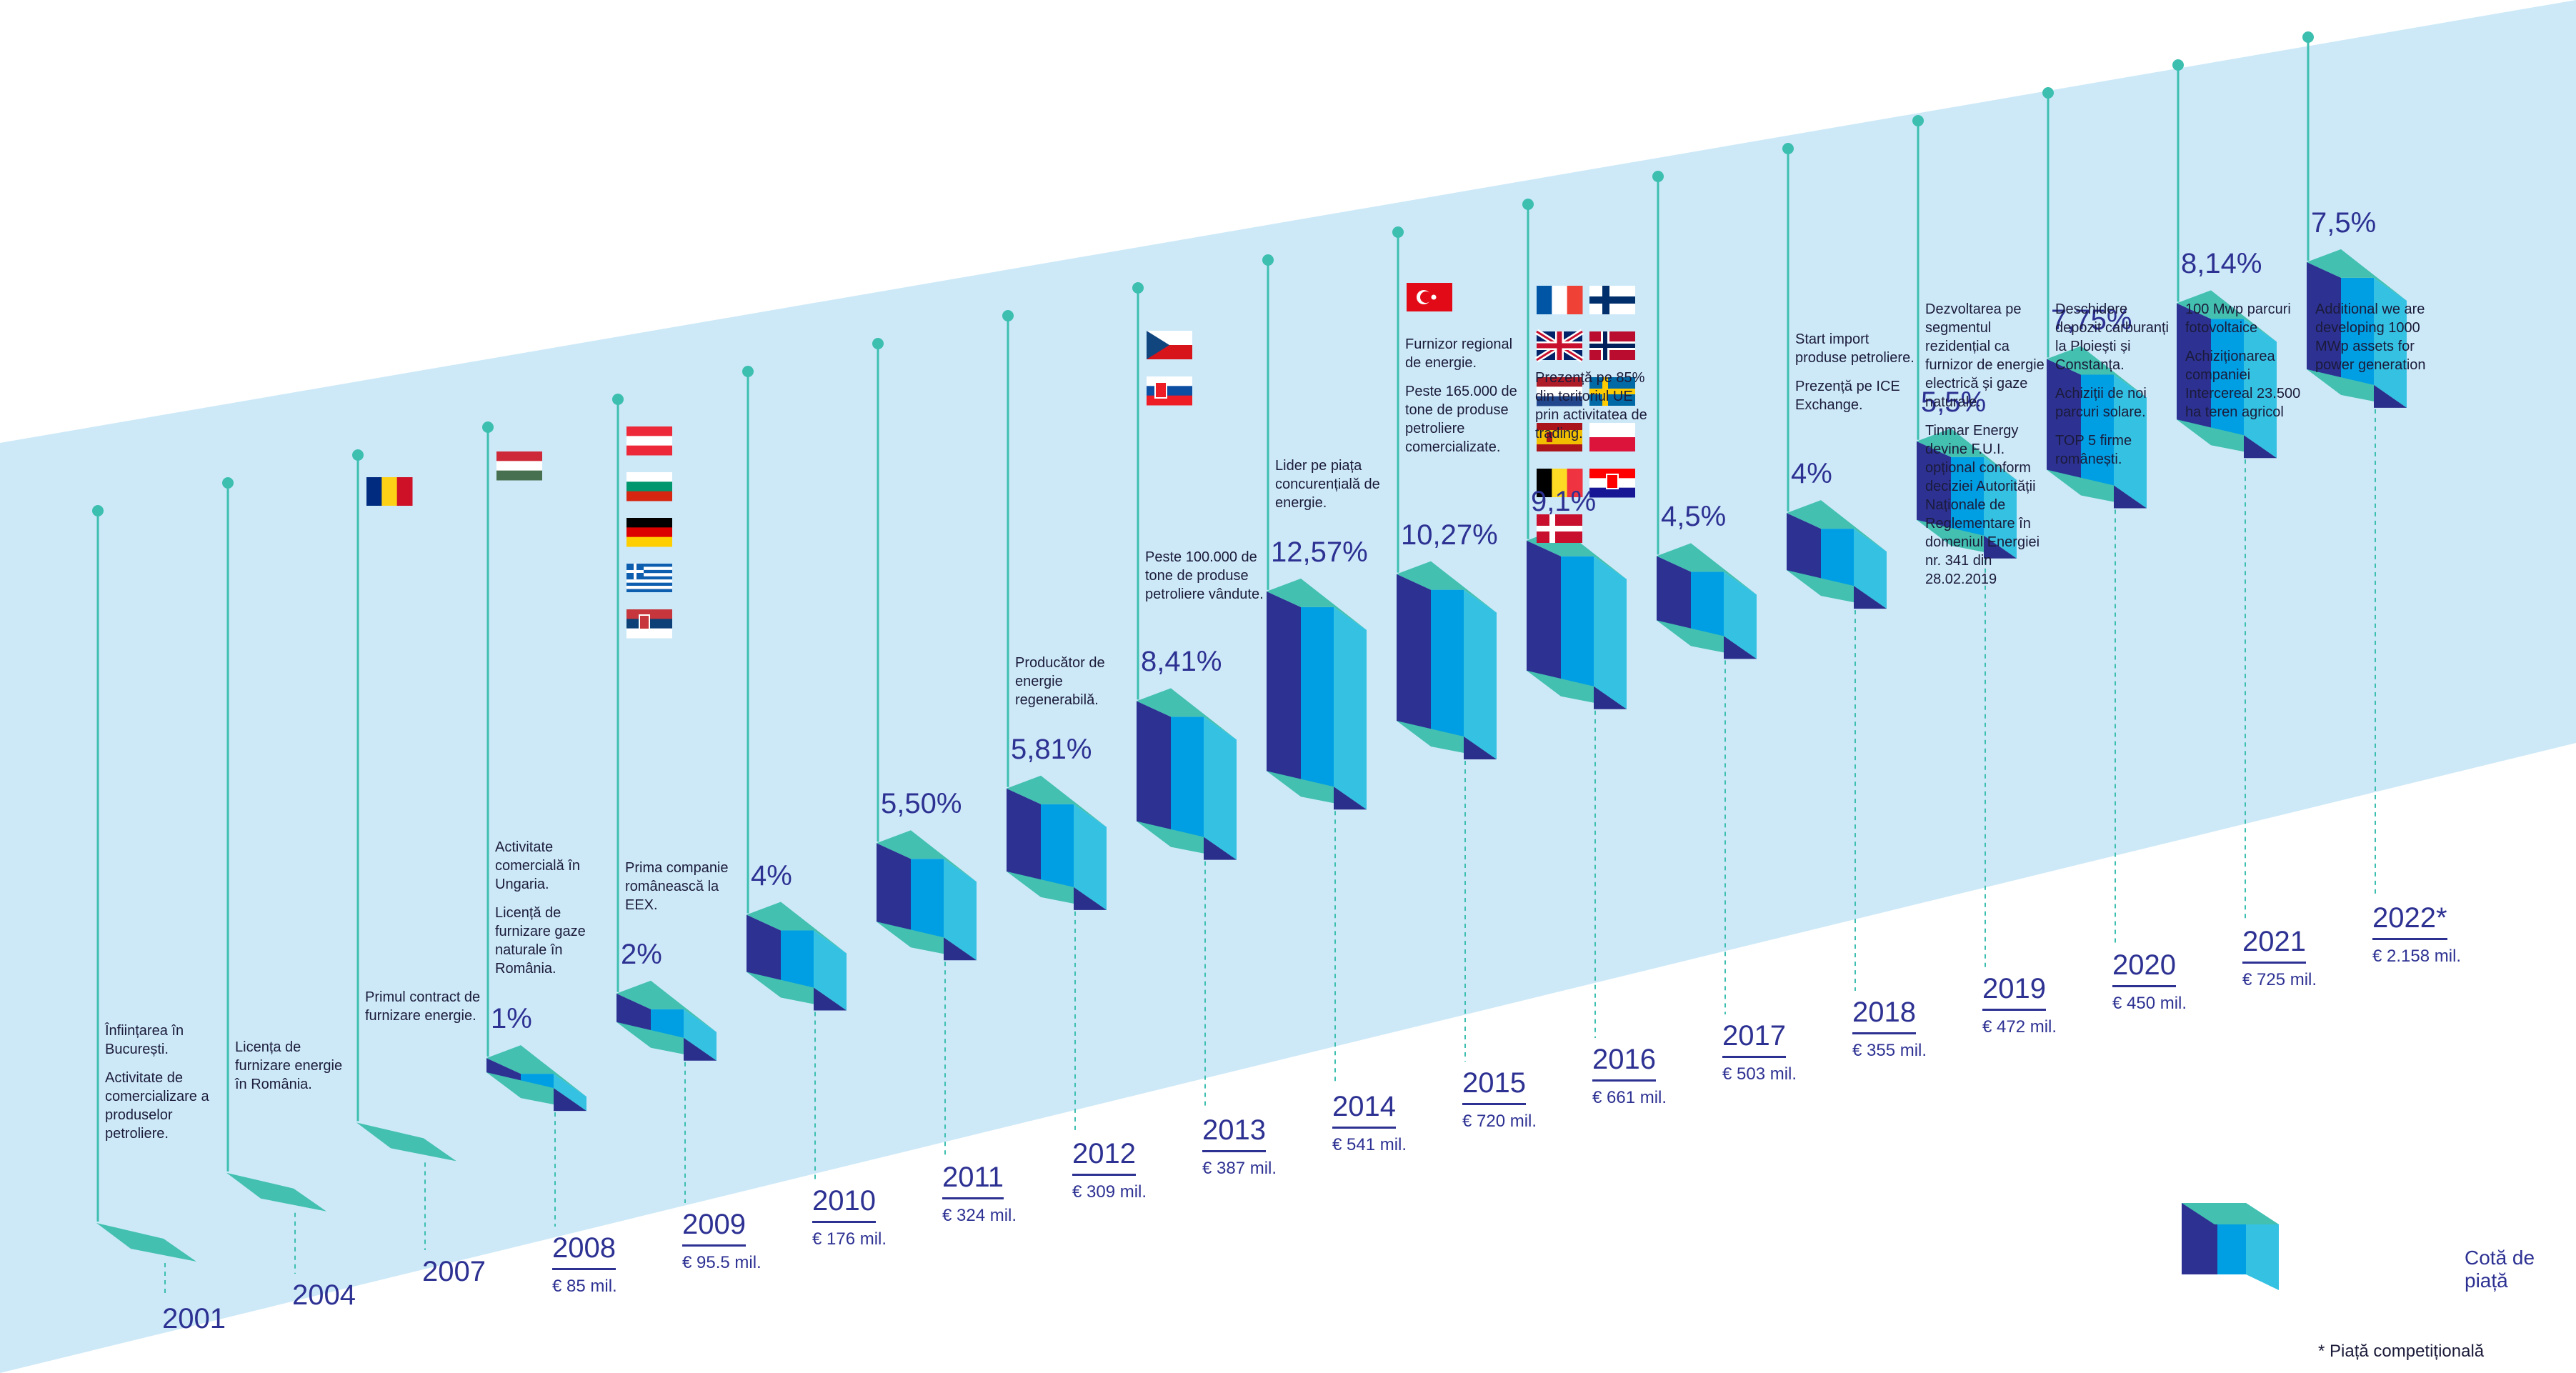  Describe the element at coordinates (973, 1181) in the screenshot. I see `year-label: 2011` at that location.